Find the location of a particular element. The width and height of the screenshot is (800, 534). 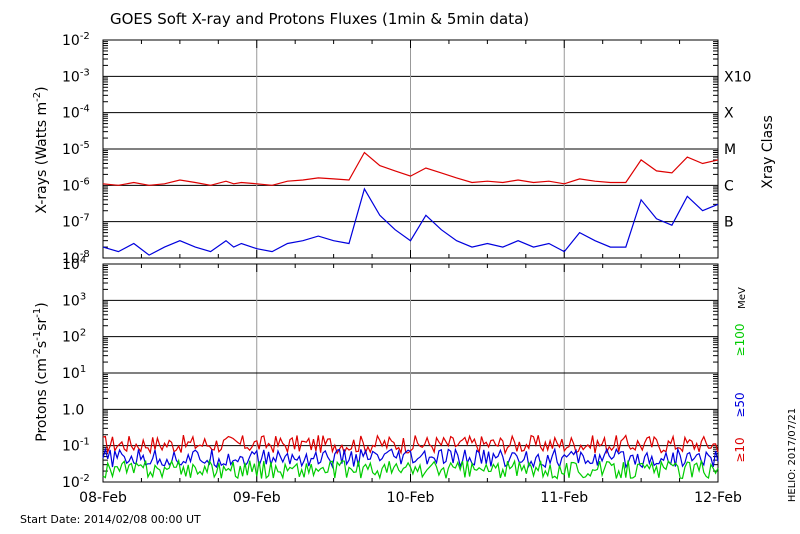

legend-entry: ≥50 is located at coordinates (740, 404).